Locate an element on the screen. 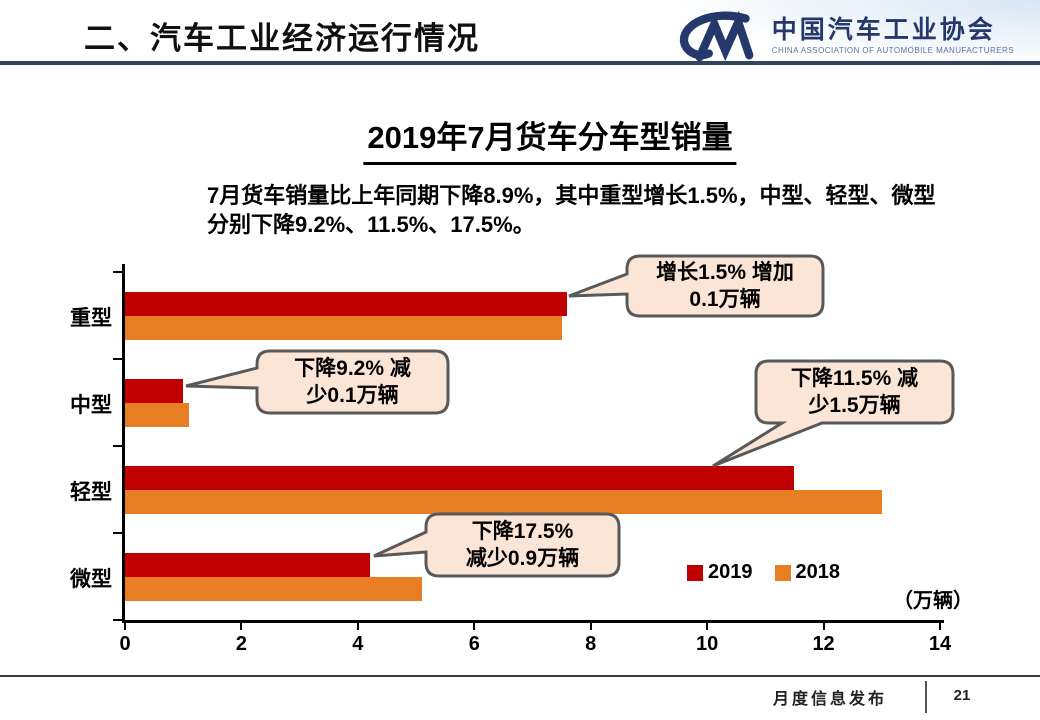 The height and width of the screenshot is (720, 1040). legend-swatch-2019 is located at coordinates (695, 572).